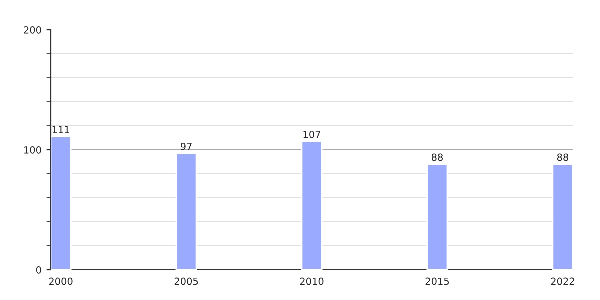  Describe the element at coordinates (312, 282) in the screenshot. I see `x-tick-label: 2010` at that location.